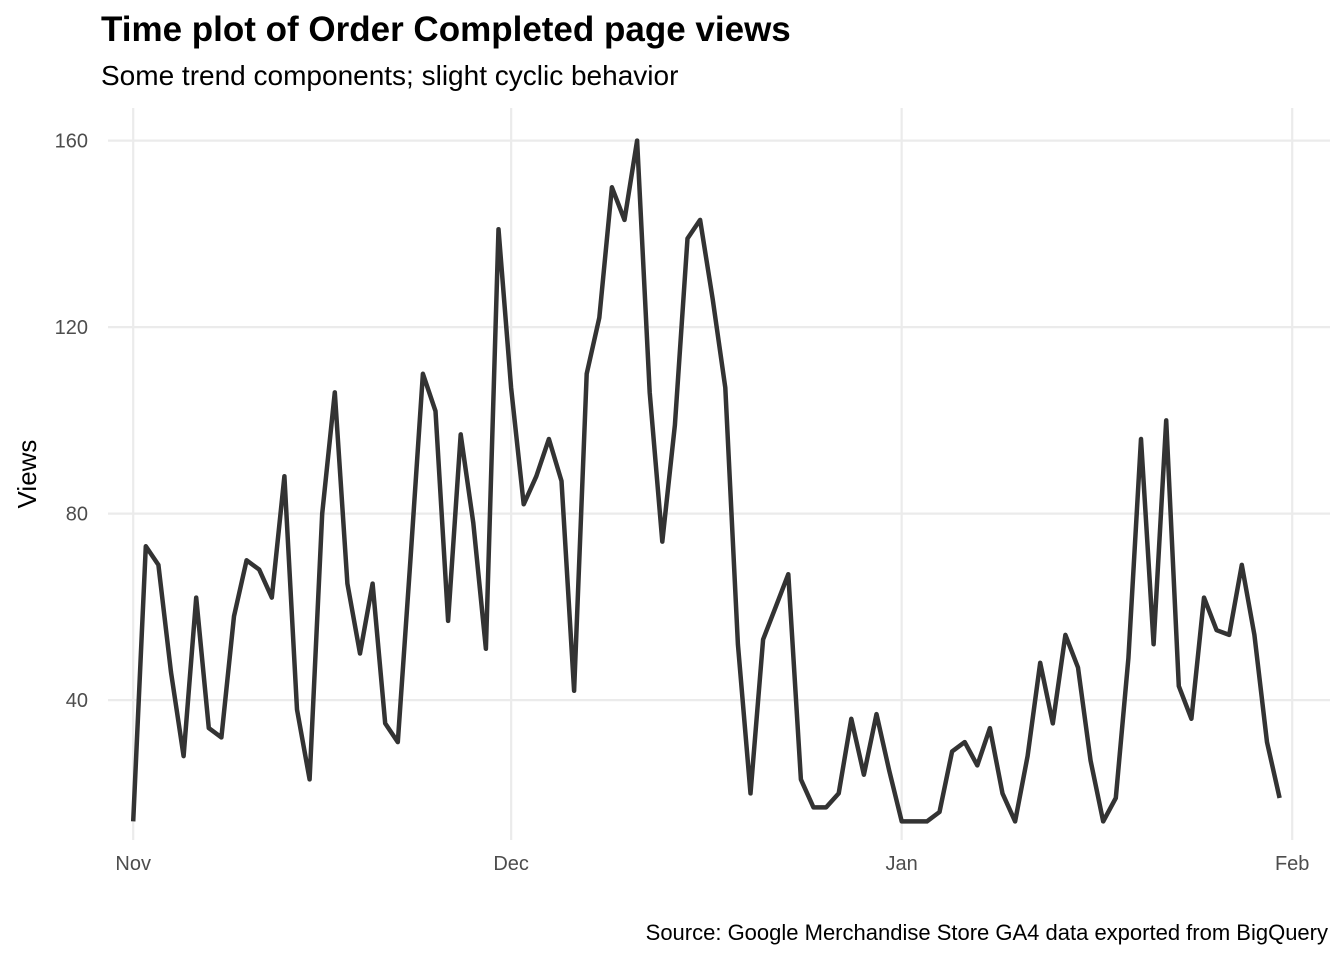 The width and height of the screenshot is (1344, 960). What do you see at coordinates (133, 864) in the screenshot?
I see `x-tick-label: Nov` at bounding box center [133, 864].